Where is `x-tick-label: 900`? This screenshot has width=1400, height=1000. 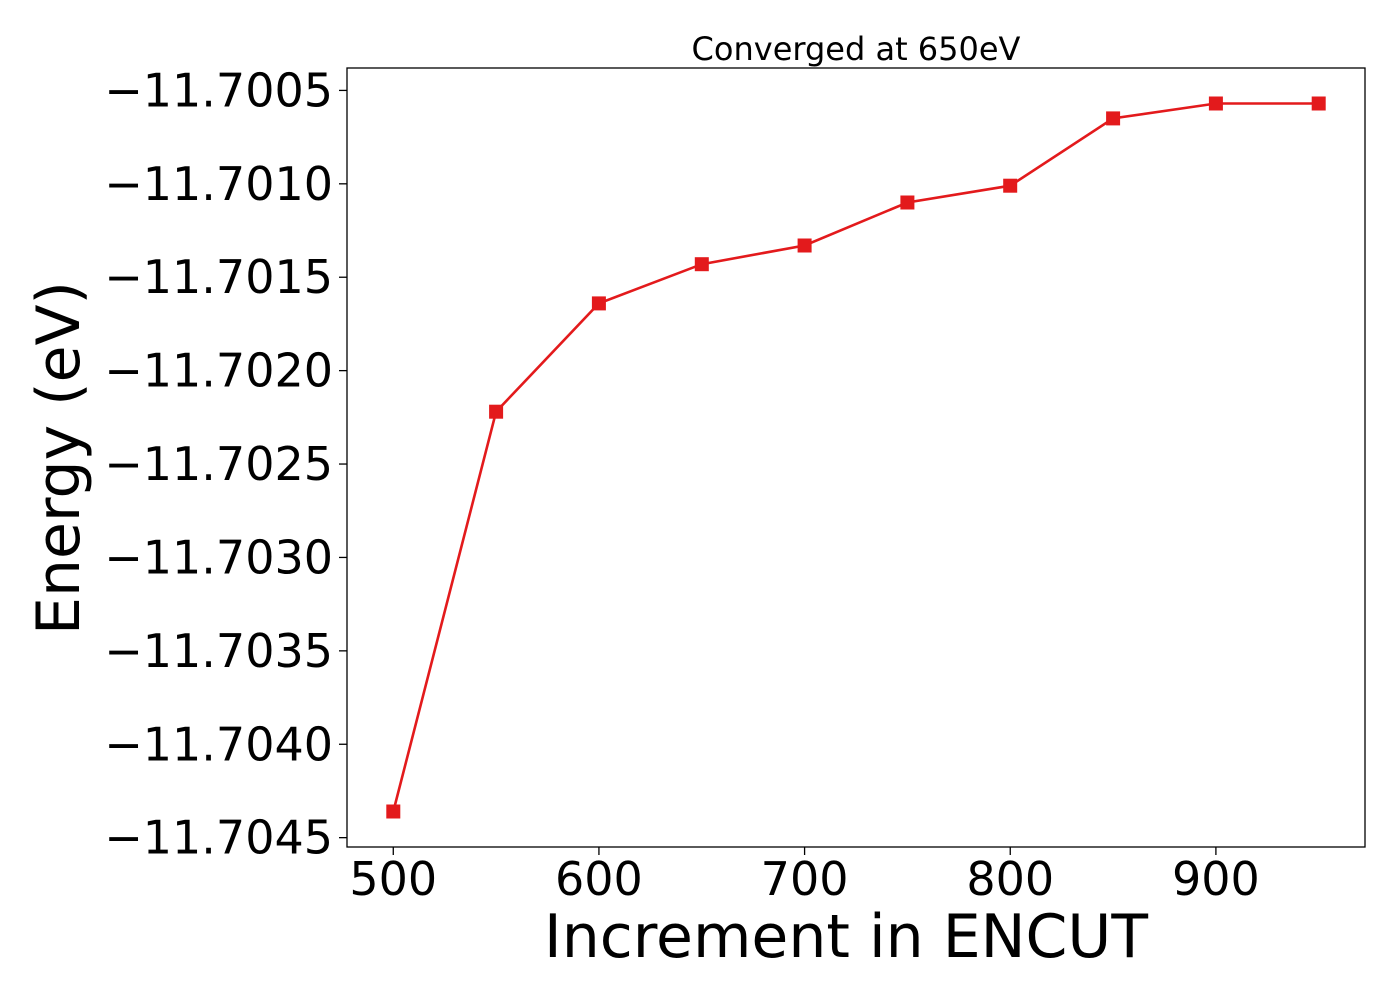 x-tick-label: 900 is located at coordinates (1216, 879).